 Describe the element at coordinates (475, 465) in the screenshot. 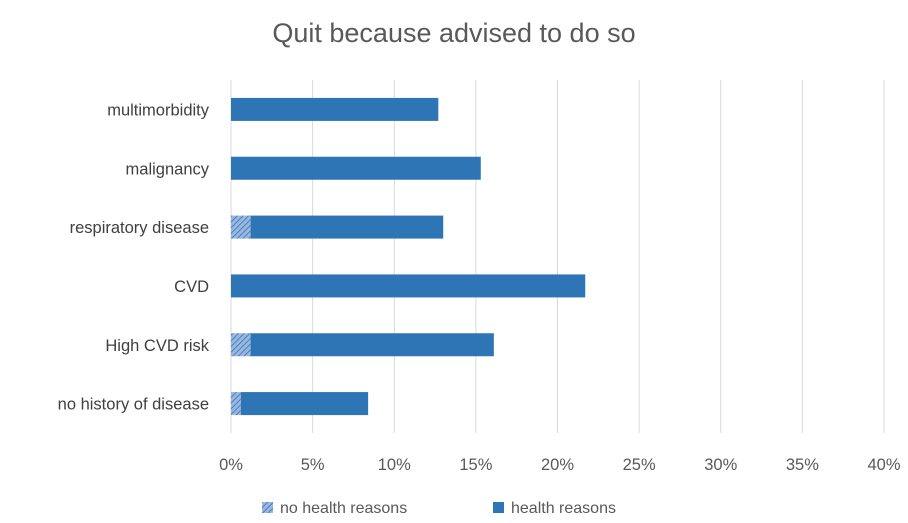

I see `x-tick-label: 15%` at that location.